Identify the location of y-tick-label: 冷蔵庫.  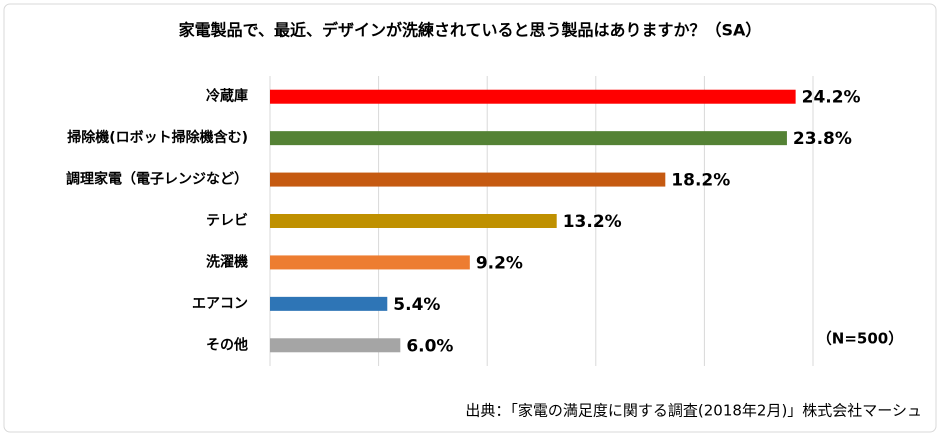
(227, 96).